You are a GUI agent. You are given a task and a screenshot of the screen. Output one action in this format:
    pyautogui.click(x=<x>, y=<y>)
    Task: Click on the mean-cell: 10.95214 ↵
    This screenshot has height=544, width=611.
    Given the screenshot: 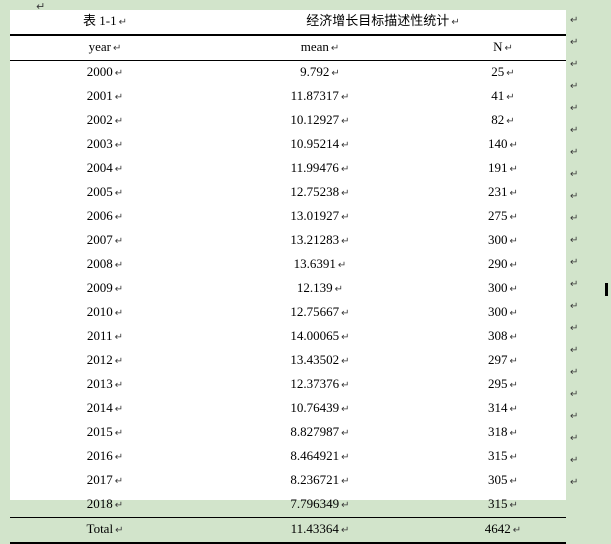 What is the action you would take?
    pyautogui.click(x=320, y=145)
    